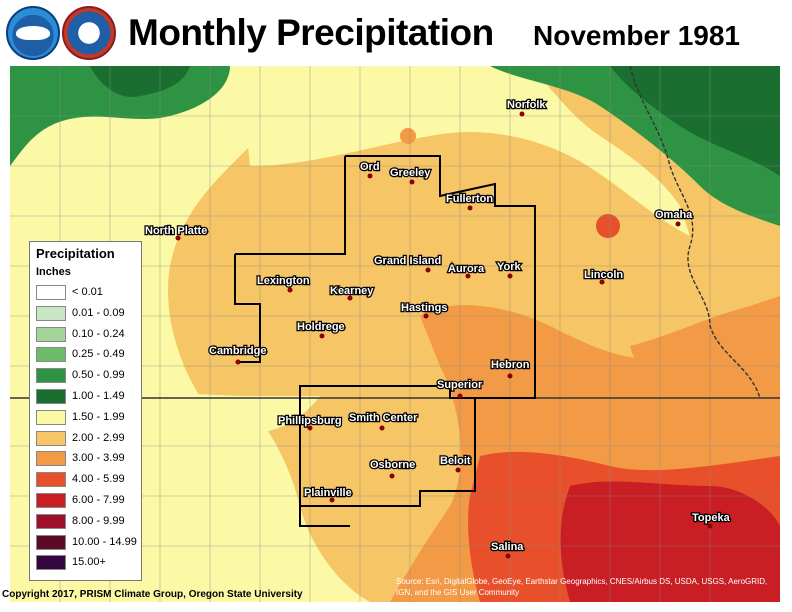 Image resolution: width=792 pixels, height=612 pixels. I want to click on city-label-york: York, so click(509, 267).